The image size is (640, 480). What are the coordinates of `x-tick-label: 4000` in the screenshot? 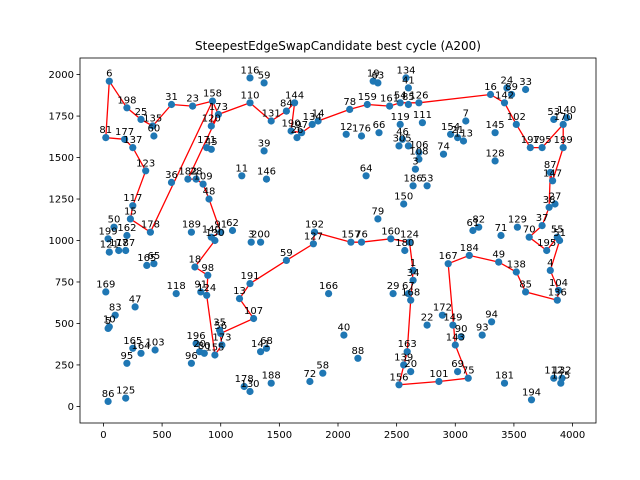 It's located at (572, 435).